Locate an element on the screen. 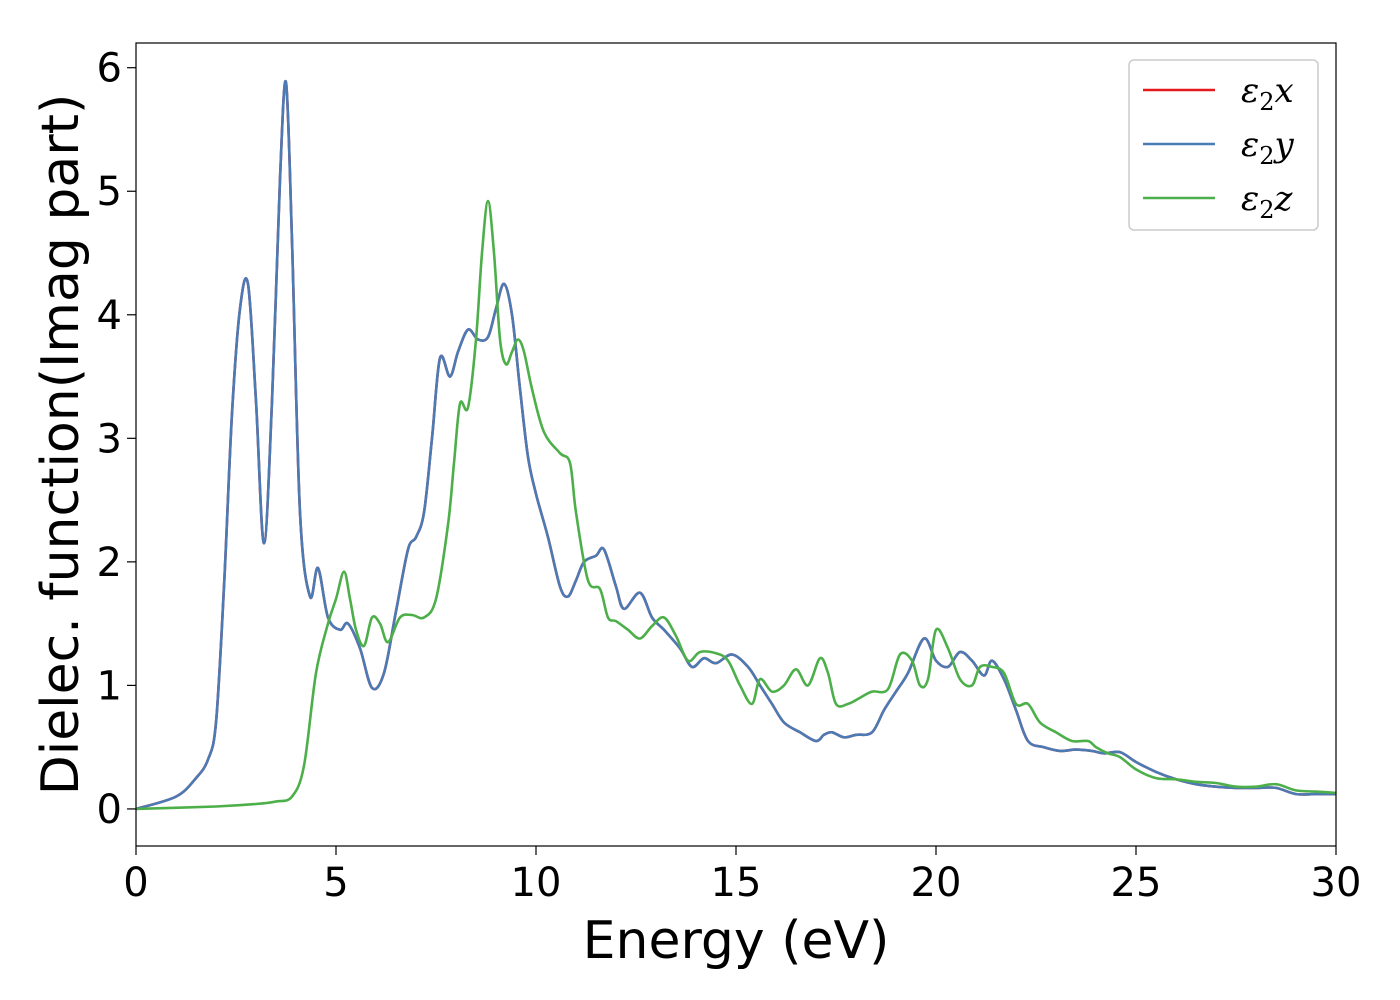  y-axis-ticks: 0 1 2 3 4 5 6 is located at coordinates (116, 439).